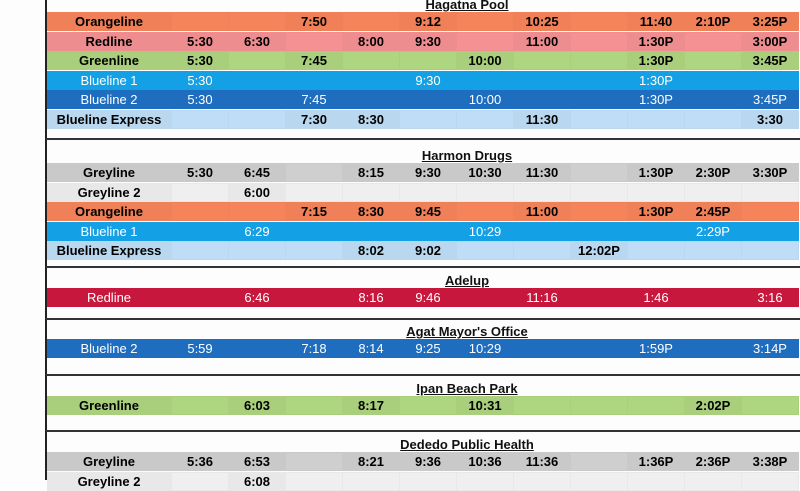  What do you see at coordinates (770, 119) in the screenshot?
I see `departure-time: 3:30` at bounding box center [770, 119].